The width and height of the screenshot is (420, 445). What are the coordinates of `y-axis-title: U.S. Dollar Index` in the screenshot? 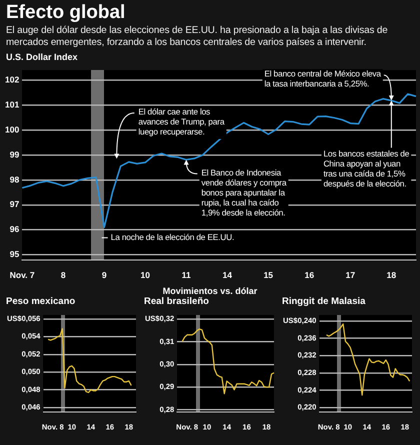 It's located at (42, 56).